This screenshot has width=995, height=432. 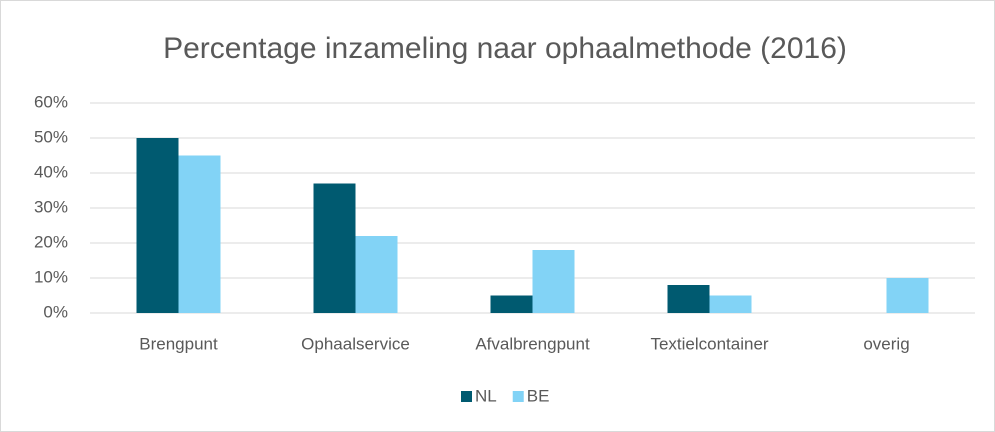 What do you see at coordinates (532, 343) in the screenshot?
I see `x-tick-label: Afvalbrengpunt` at bounding box center [532, 343].